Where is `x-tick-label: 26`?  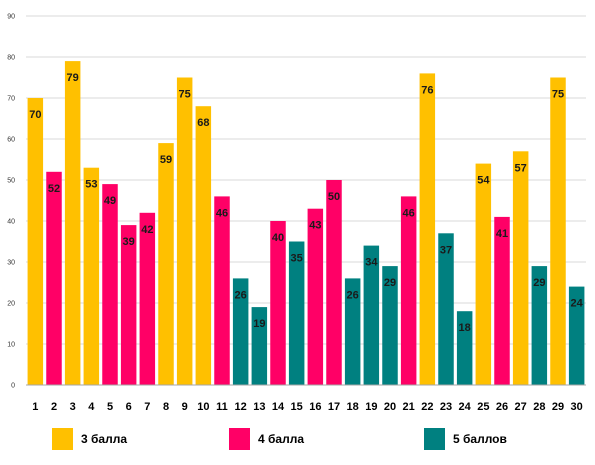 x-tick-label: 26 is located at coordinates (502, 407).